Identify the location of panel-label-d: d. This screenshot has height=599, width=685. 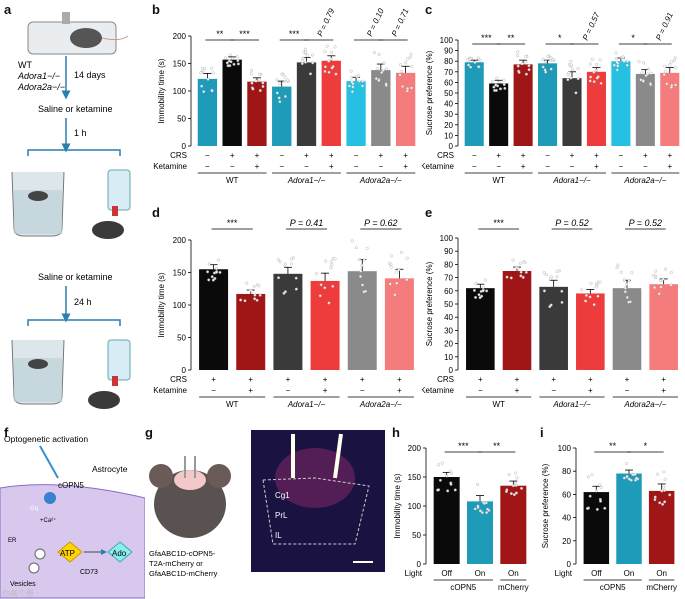
(156, 212).